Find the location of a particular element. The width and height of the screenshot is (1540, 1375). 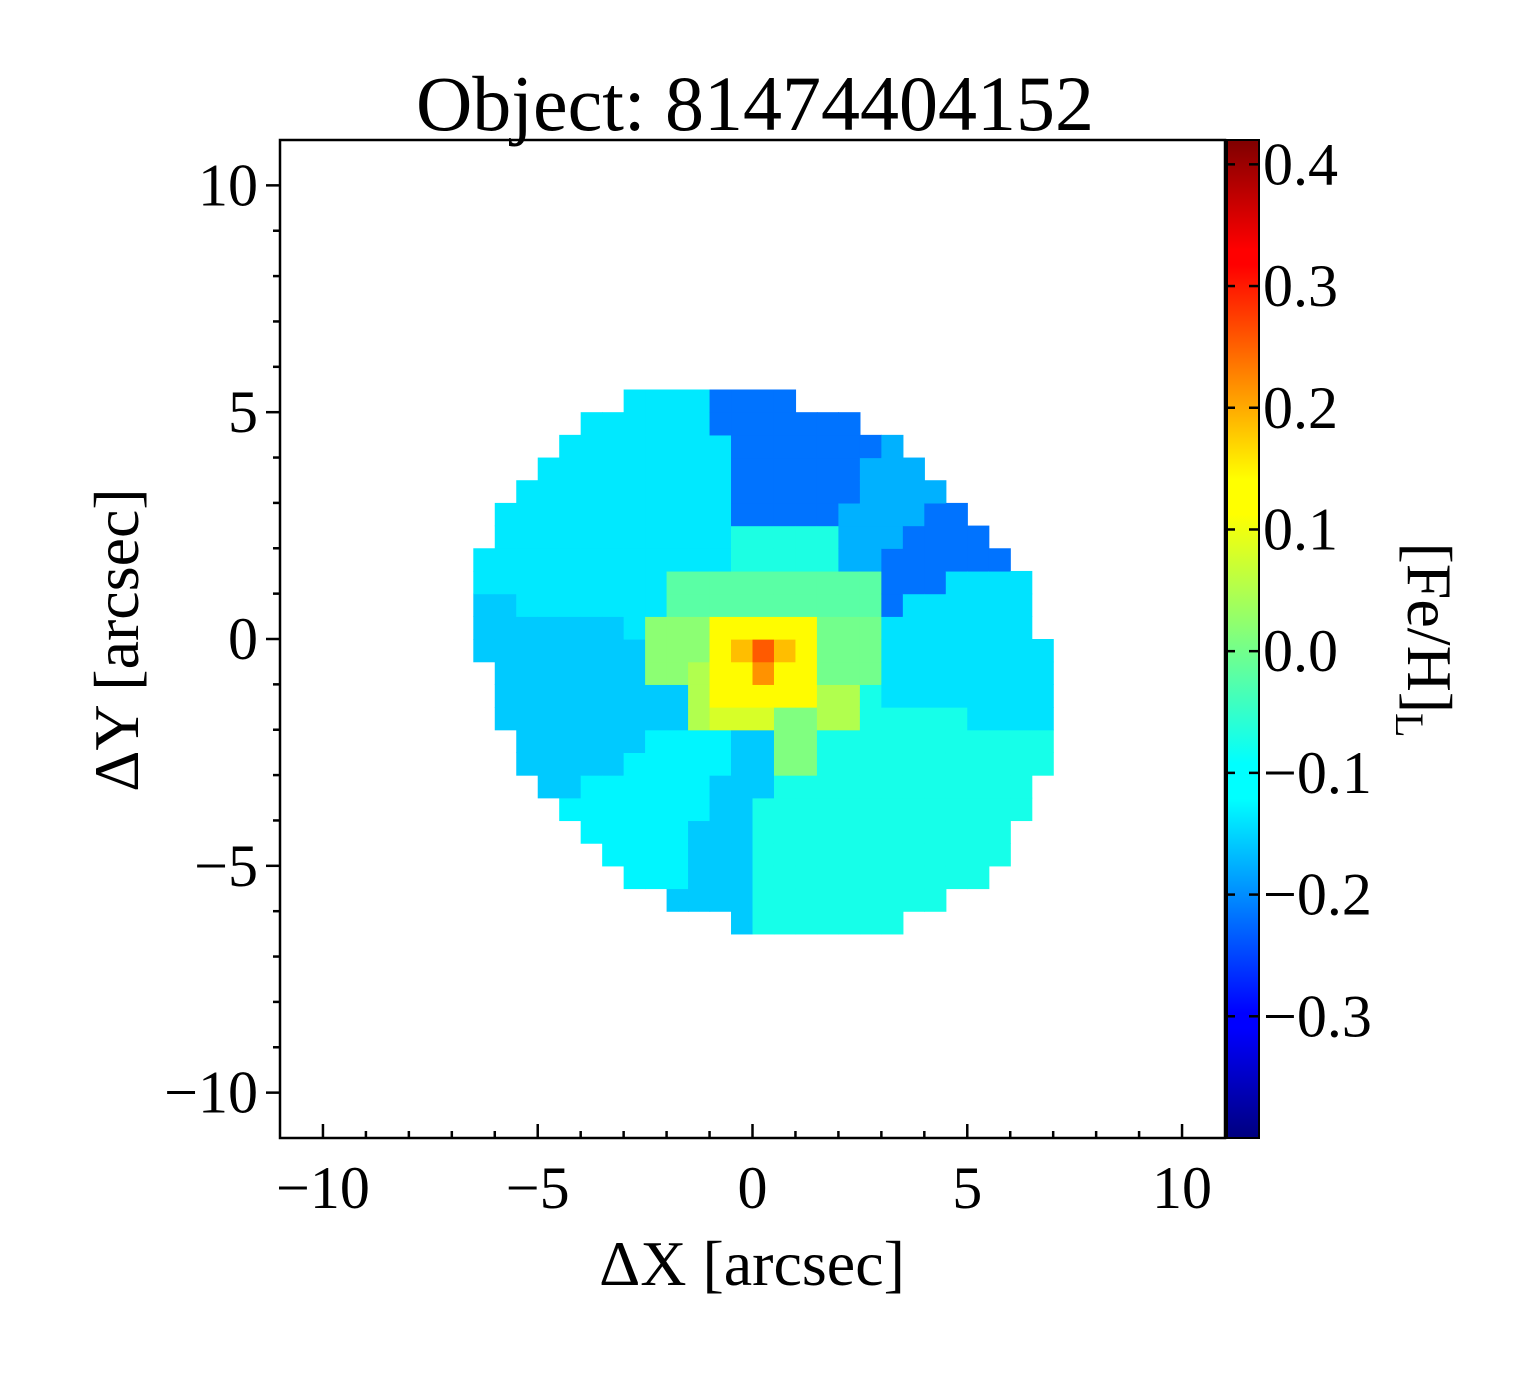

x-axis: −10 −5 0 5 10 is located at coordinates (744, 1172).